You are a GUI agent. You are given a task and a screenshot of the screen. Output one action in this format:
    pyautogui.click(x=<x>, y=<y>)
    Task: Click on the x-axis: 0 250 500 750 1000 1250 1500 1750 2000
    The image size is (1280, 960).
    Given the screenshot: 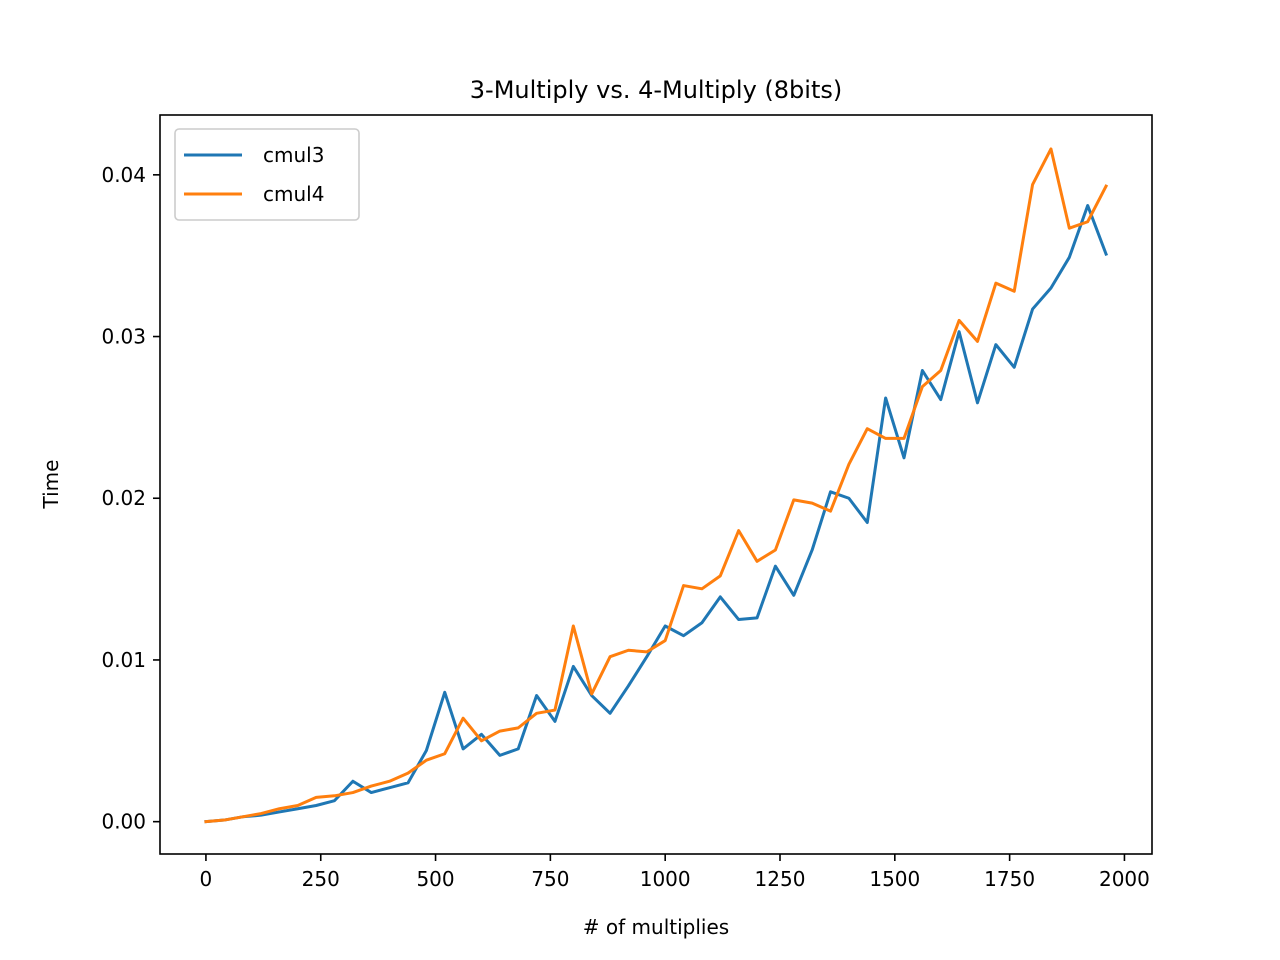 What is the action you would take?
    pyautogui.click(x=675, y=872)
    